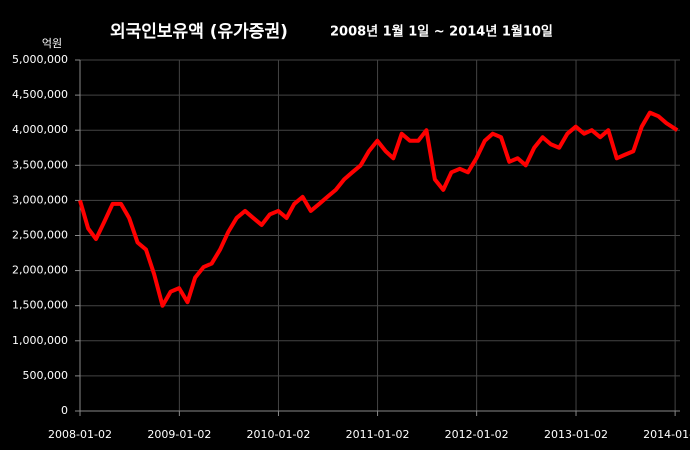  Describe the element at coordinates (199, 32) in the screenshot. I see `chart-title: 외국인보유액 (유가증권)` at that location.